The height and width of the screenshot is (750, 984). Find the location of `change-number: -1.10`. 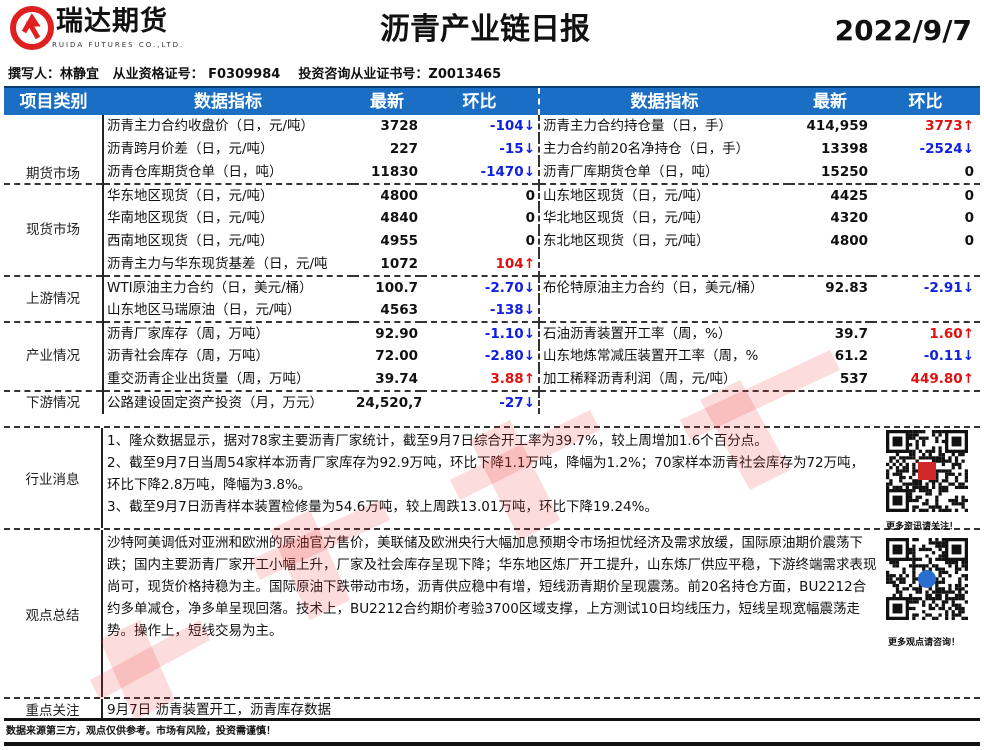

change-number: -1.10 is located at coordinates (504, 333).